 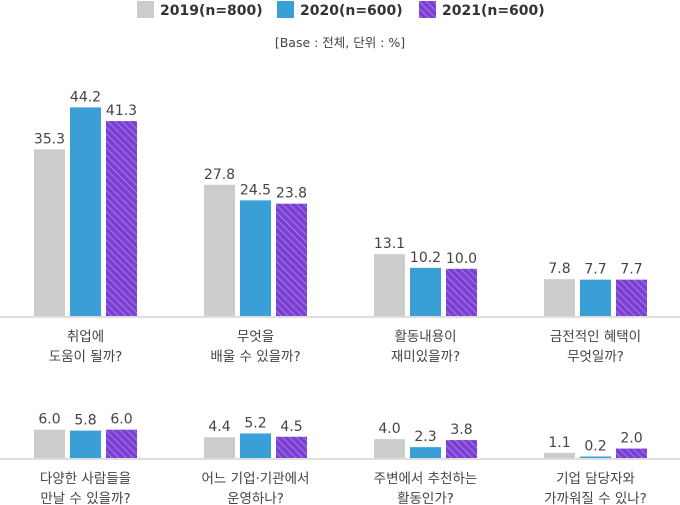 What do you see at coordinates (256, 479) in the screenshot?
I see `category-label: 어느 기업·기관에서` at bounding box center [256, 479].